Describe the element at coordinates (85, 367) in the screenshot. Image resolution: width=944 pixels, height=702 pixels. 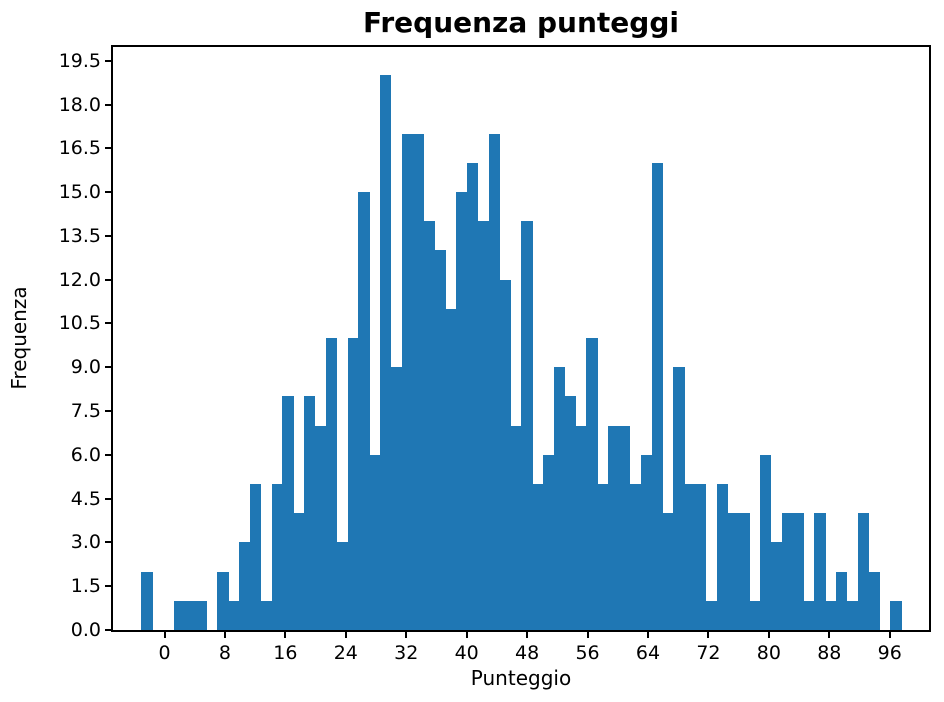
I see `y-tick-label: 9.0` at that location.